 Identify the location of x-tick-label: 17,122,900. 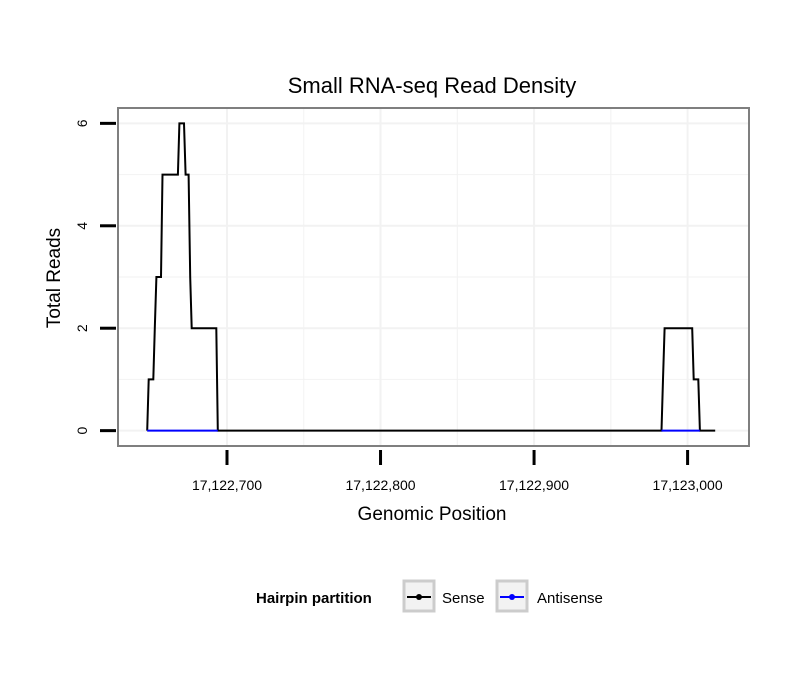
(534, 485).